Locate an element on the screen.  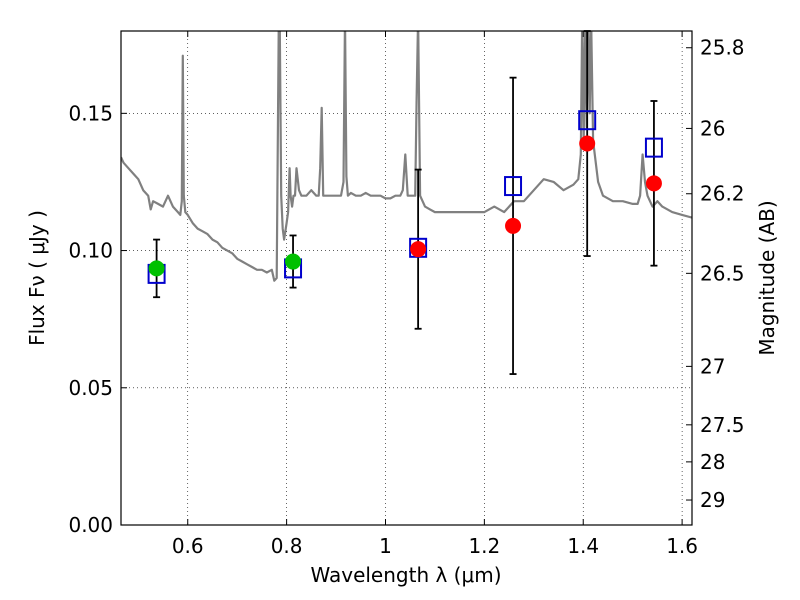
y2-tick-label: 25.8 is located at coordinates (722, 48).